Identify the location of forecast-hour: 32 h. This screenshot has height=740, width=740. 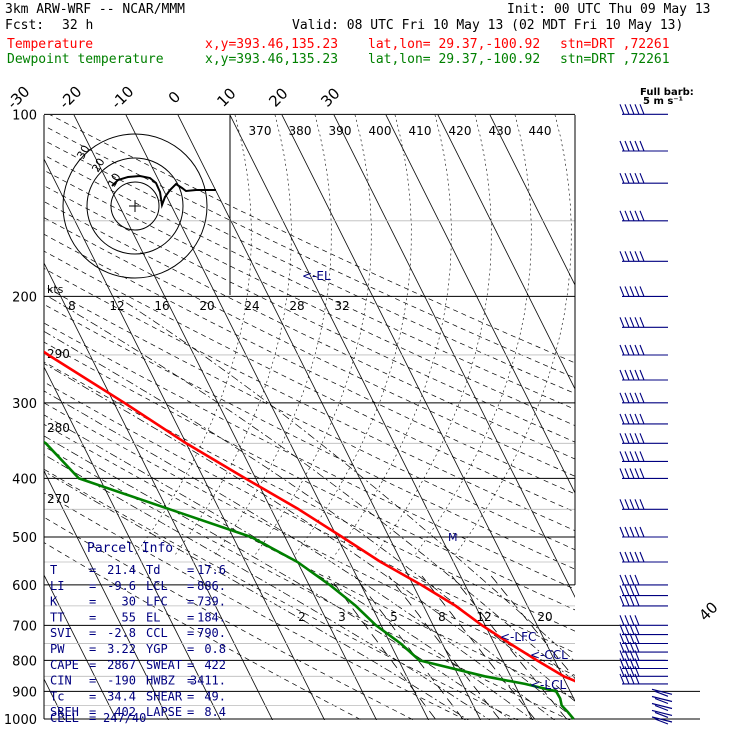
(78, 25).